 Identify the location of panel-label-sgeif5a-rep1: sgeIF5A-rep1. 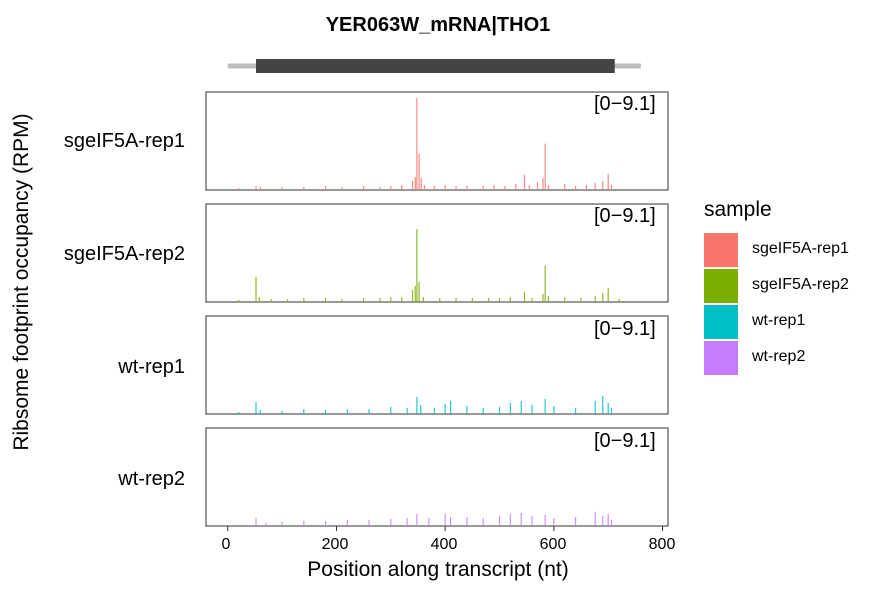
(124, 141).